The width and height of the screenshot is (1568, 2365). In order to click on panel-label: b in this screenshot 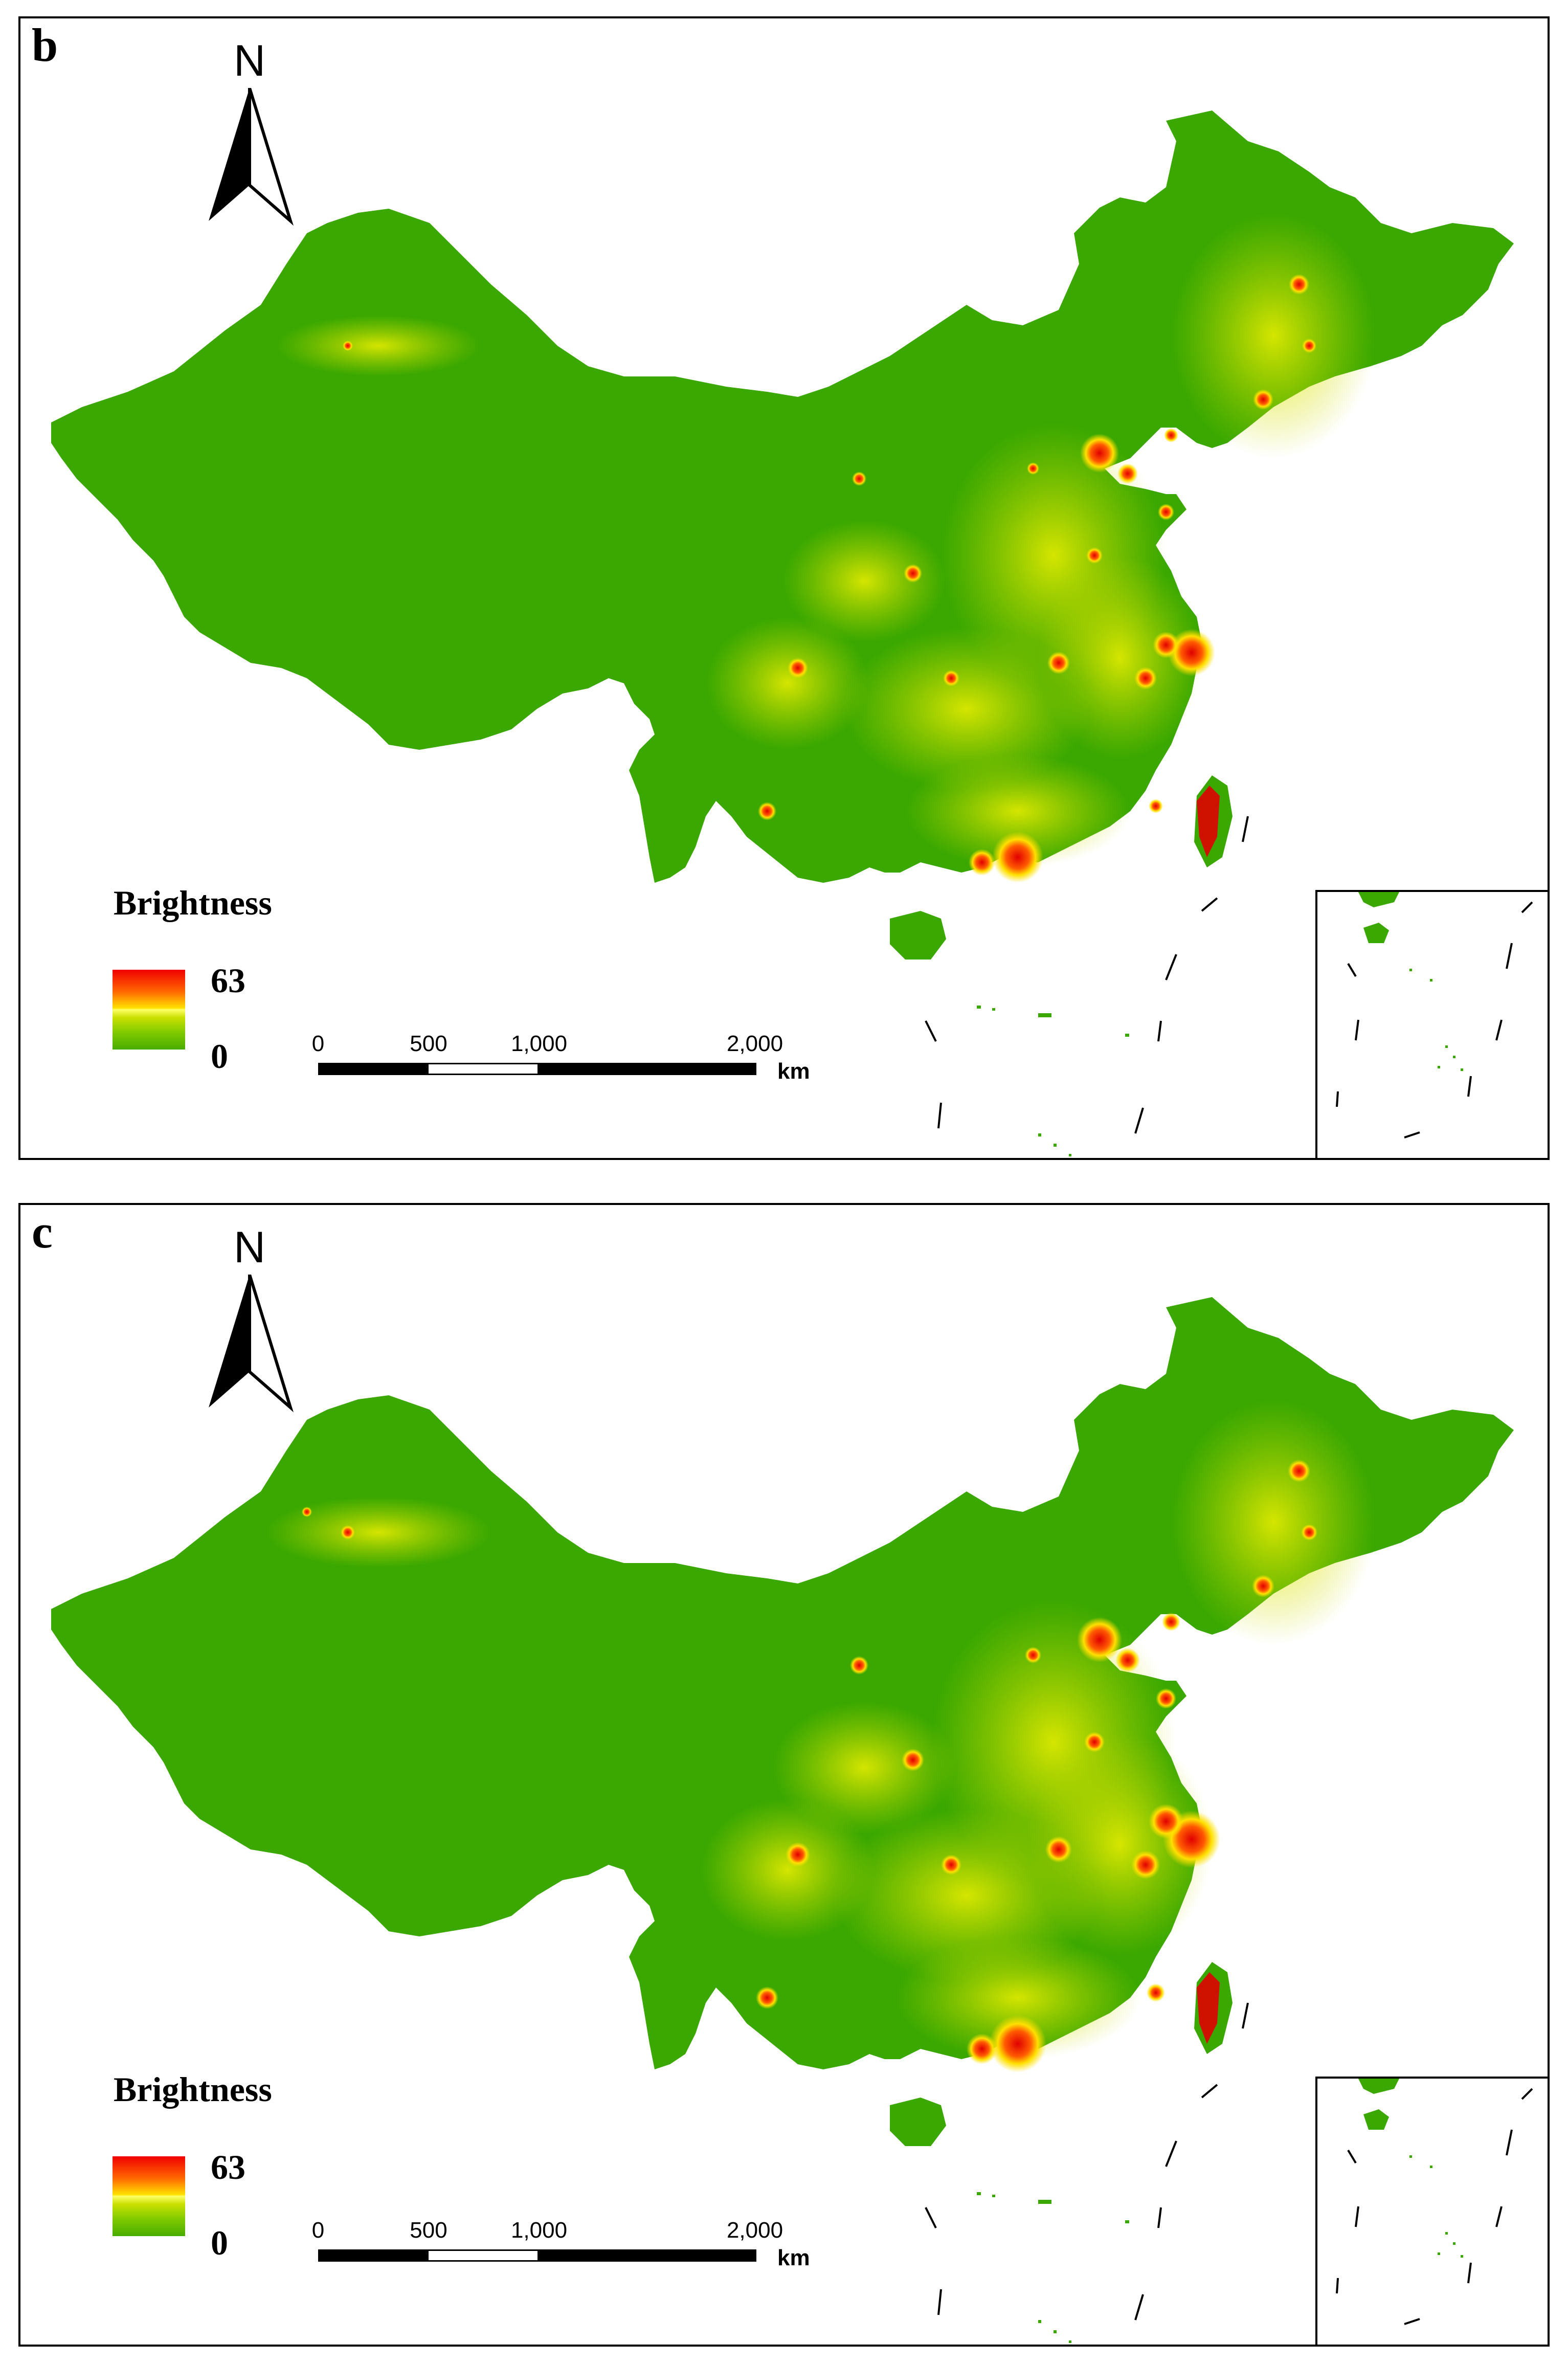, I will do `click(45, 45)`.